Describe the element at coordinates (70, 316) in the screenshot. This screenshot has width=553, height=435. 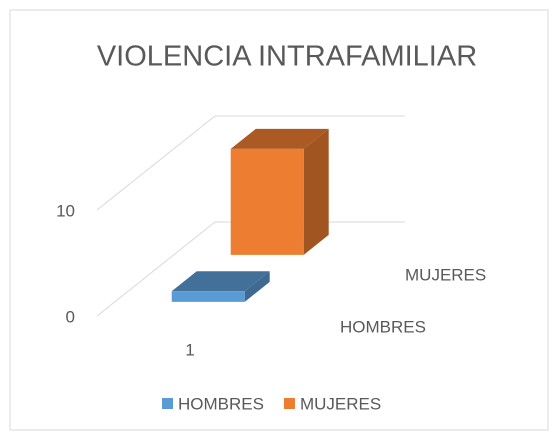
I see `y-tick-label: 0` at that location.